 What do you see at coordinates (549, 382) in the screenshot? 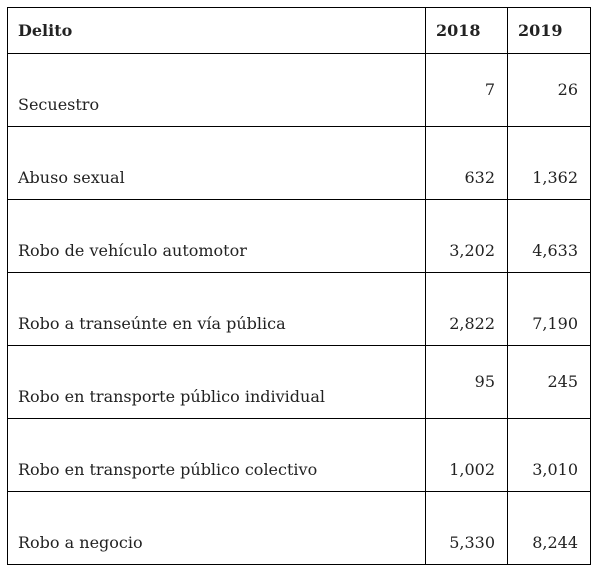
I see `cell-2019: 245` at bounding box center [549, 382].